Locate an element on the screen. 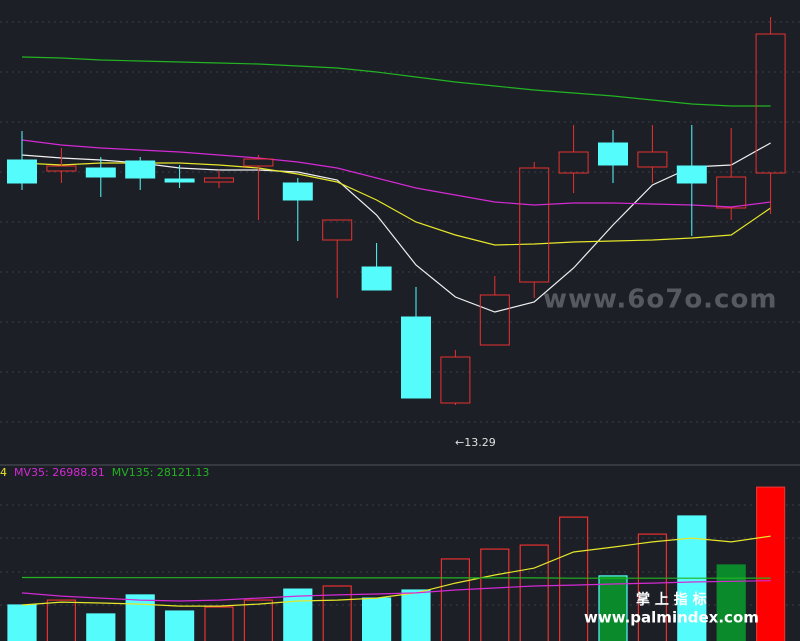  annotation: ←13.29 is located at coordinates (475, 442).